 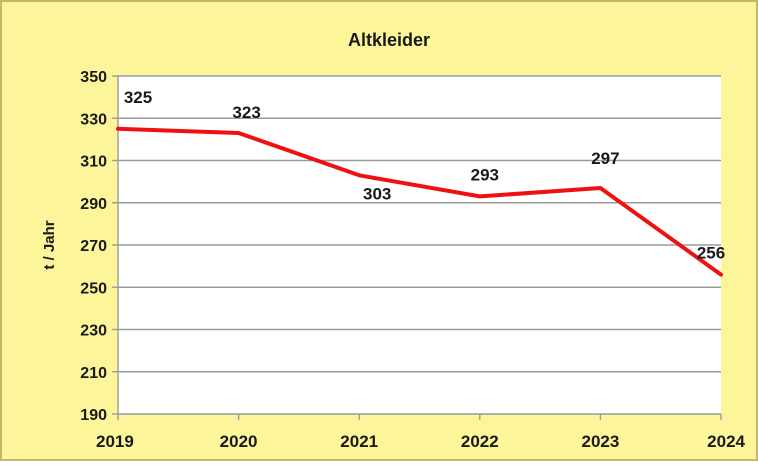 What do you see at coordinates (726, 441) in the screenshot?
I see `x-tick-label-2024: 2024` at bounding box center [726, 441].